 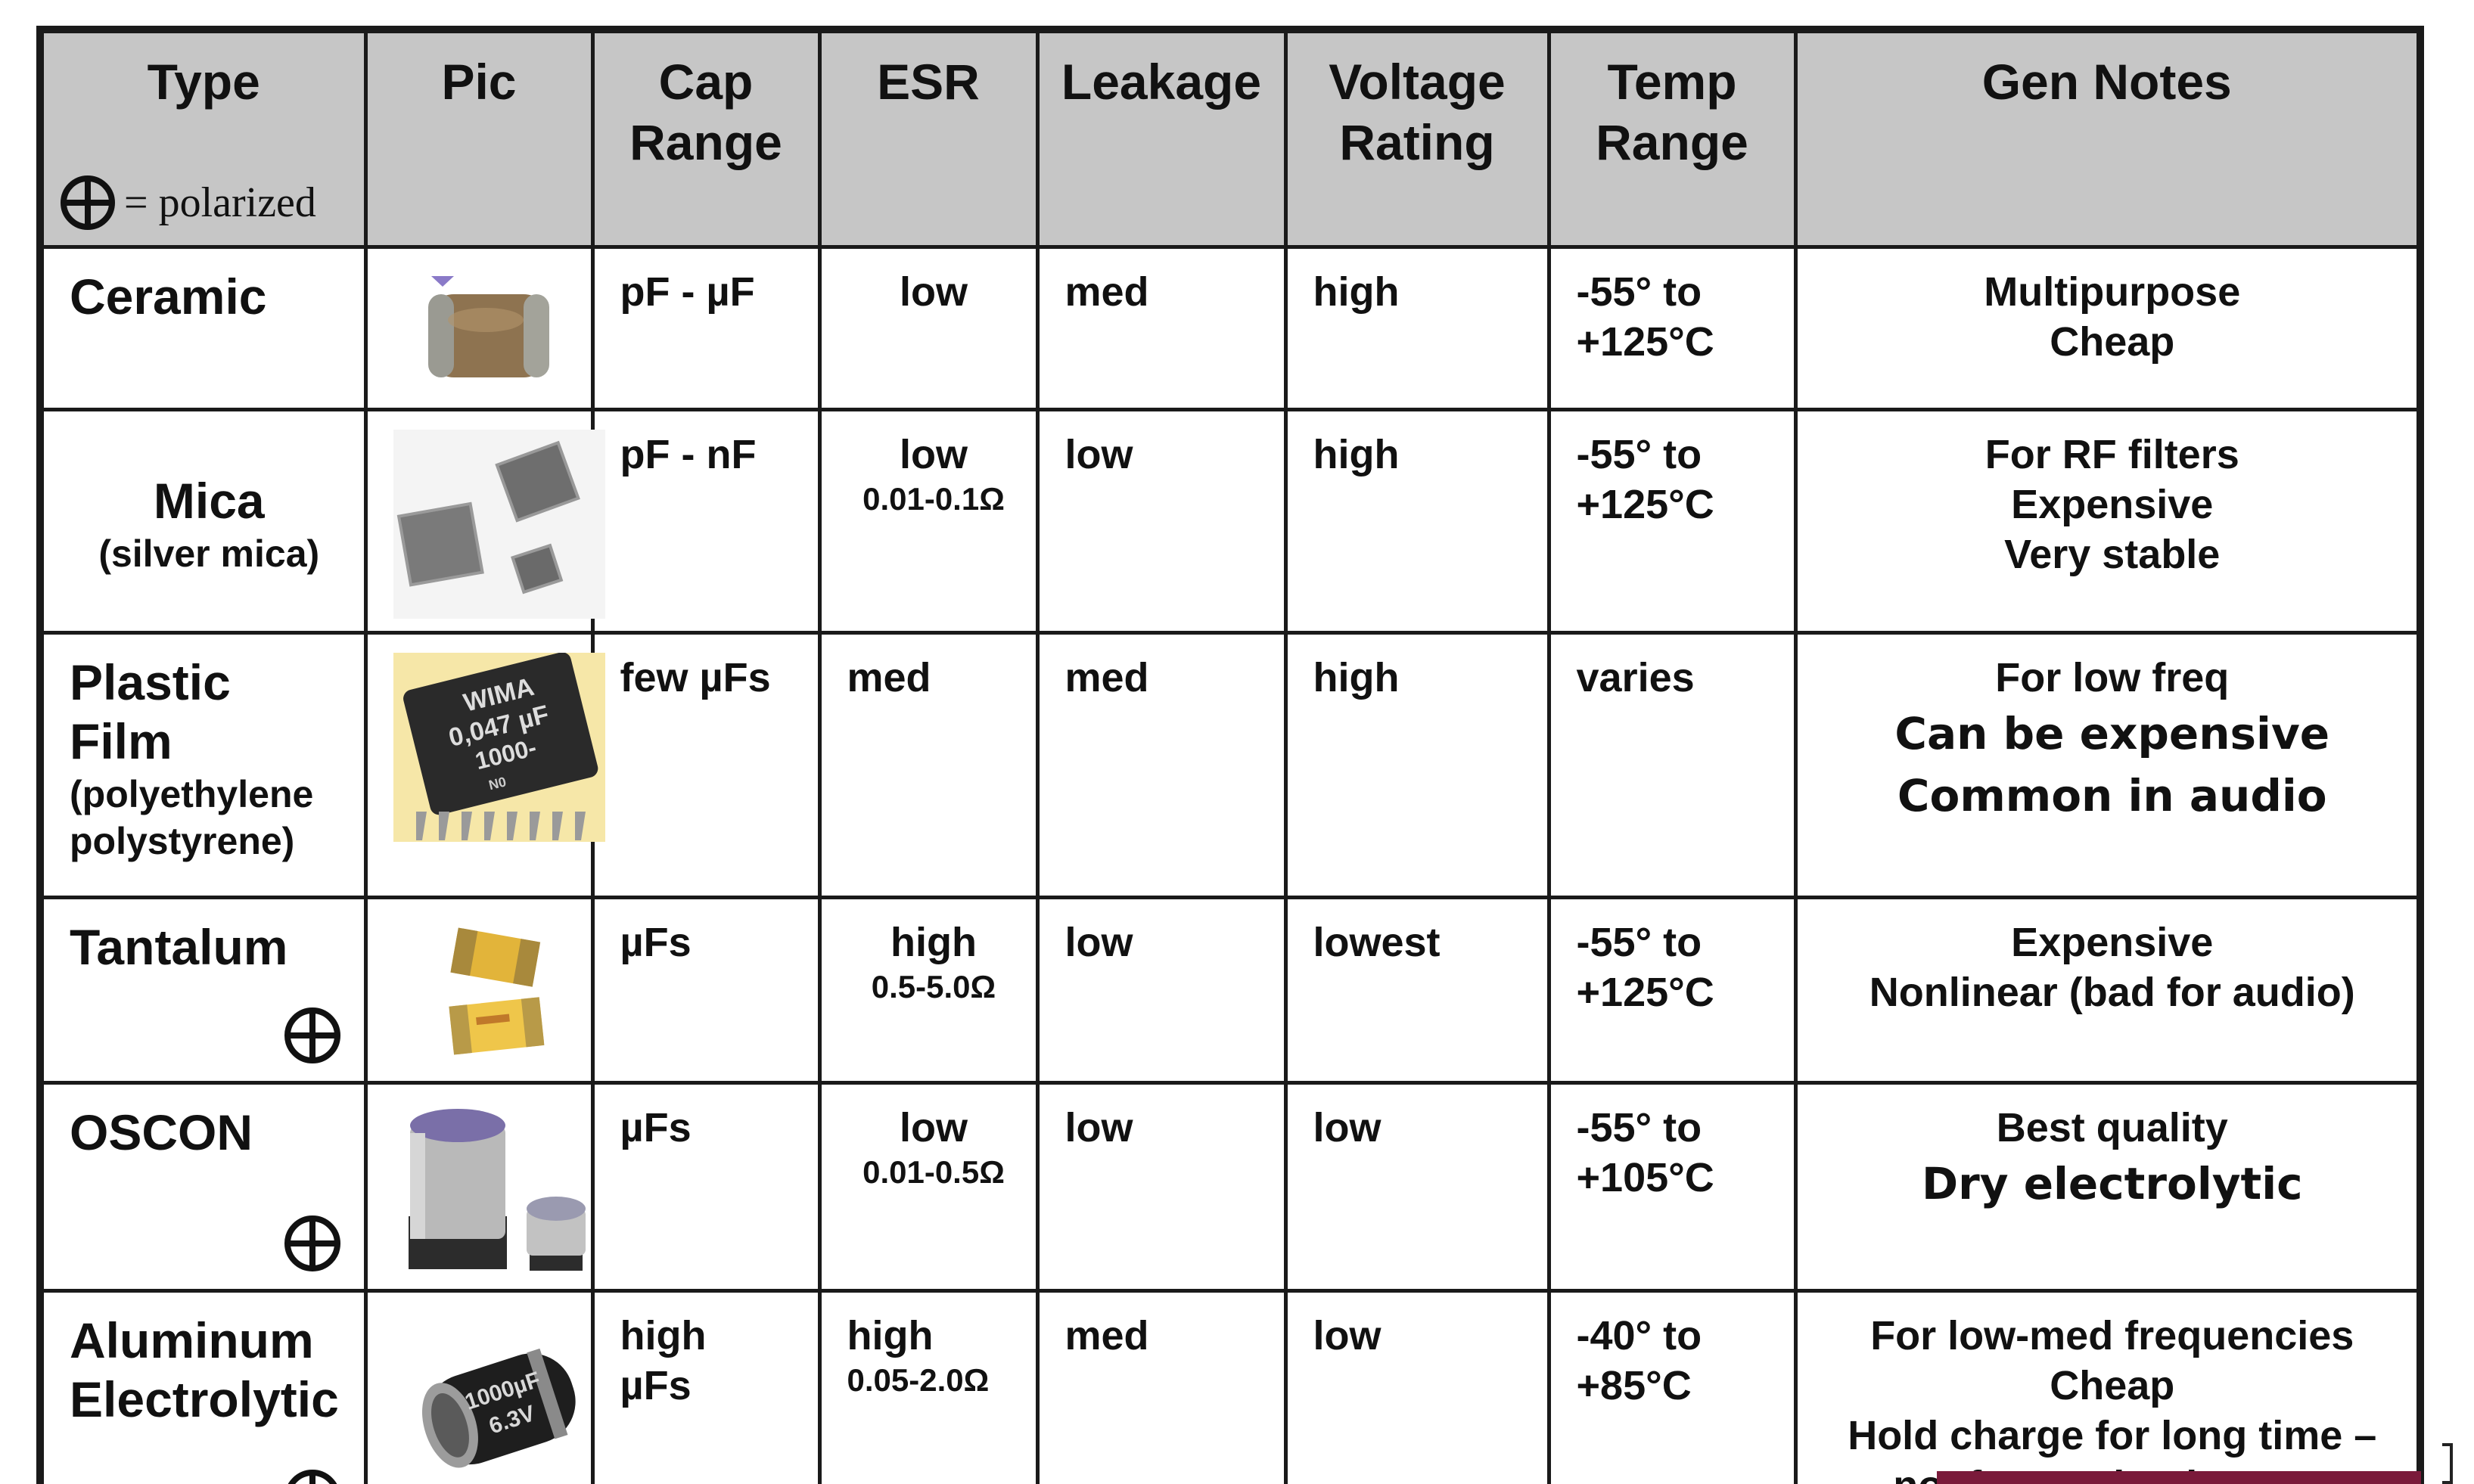 What do you see at coordinates (1645, 1177) in the screenshot?
I see `temp-line-2: +105°C` at bounding box center [1645, 1177].